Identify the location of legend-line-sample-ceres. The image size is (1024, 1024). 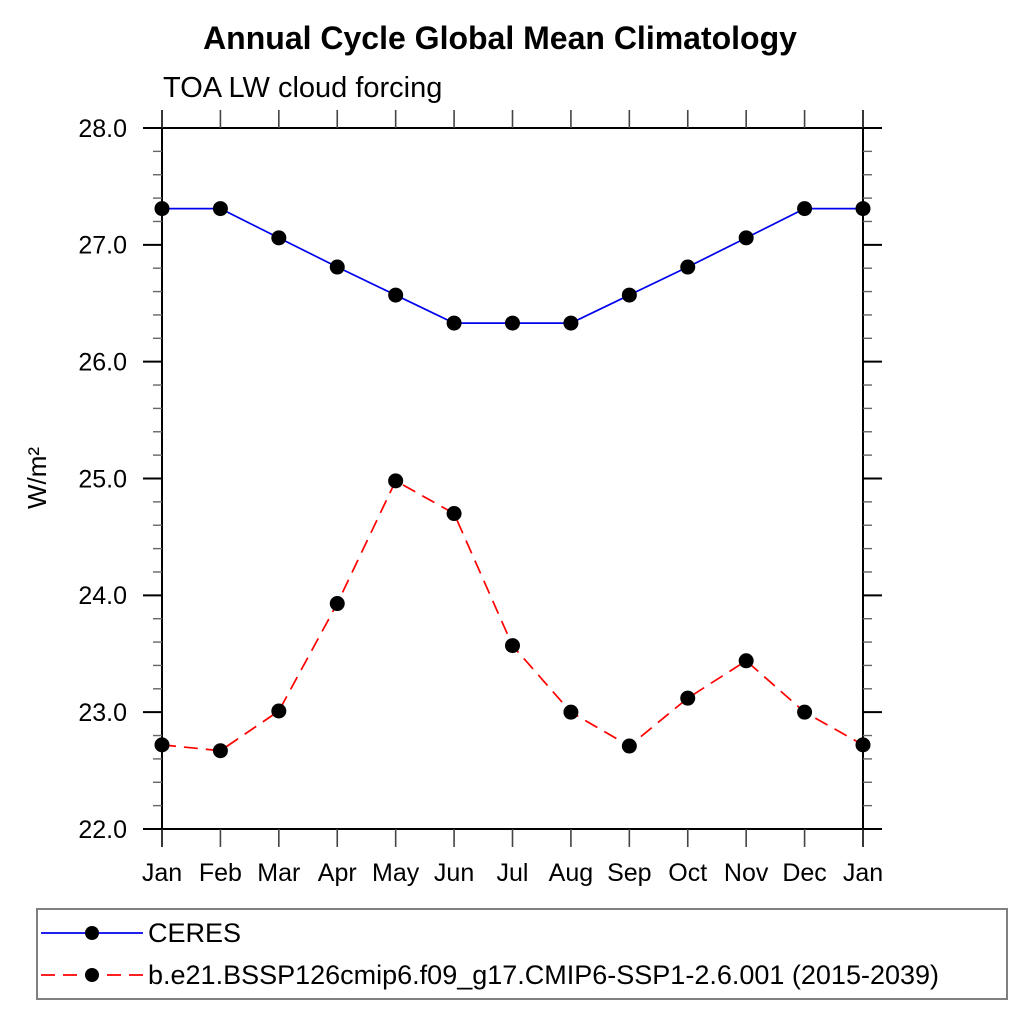
(92, 933).